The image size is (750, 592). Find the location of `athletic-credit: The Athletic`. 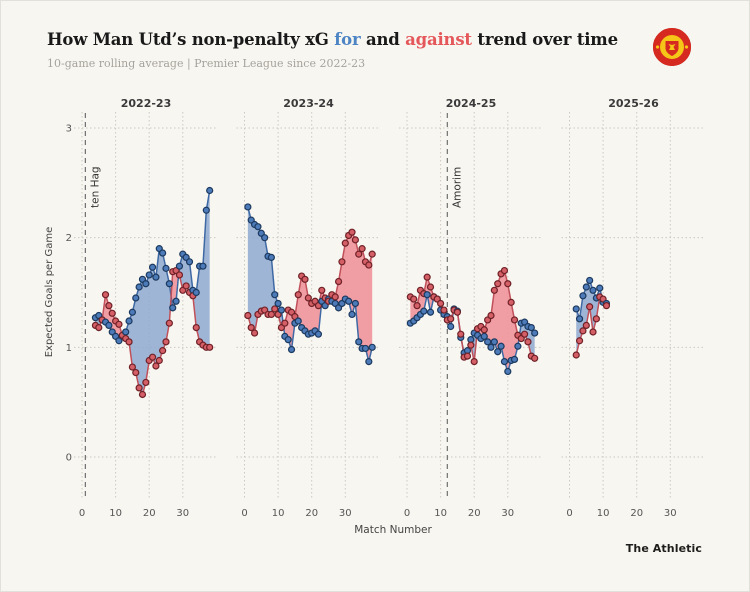

athletic-credit: The Athletic is located at coordinates (663, 548).